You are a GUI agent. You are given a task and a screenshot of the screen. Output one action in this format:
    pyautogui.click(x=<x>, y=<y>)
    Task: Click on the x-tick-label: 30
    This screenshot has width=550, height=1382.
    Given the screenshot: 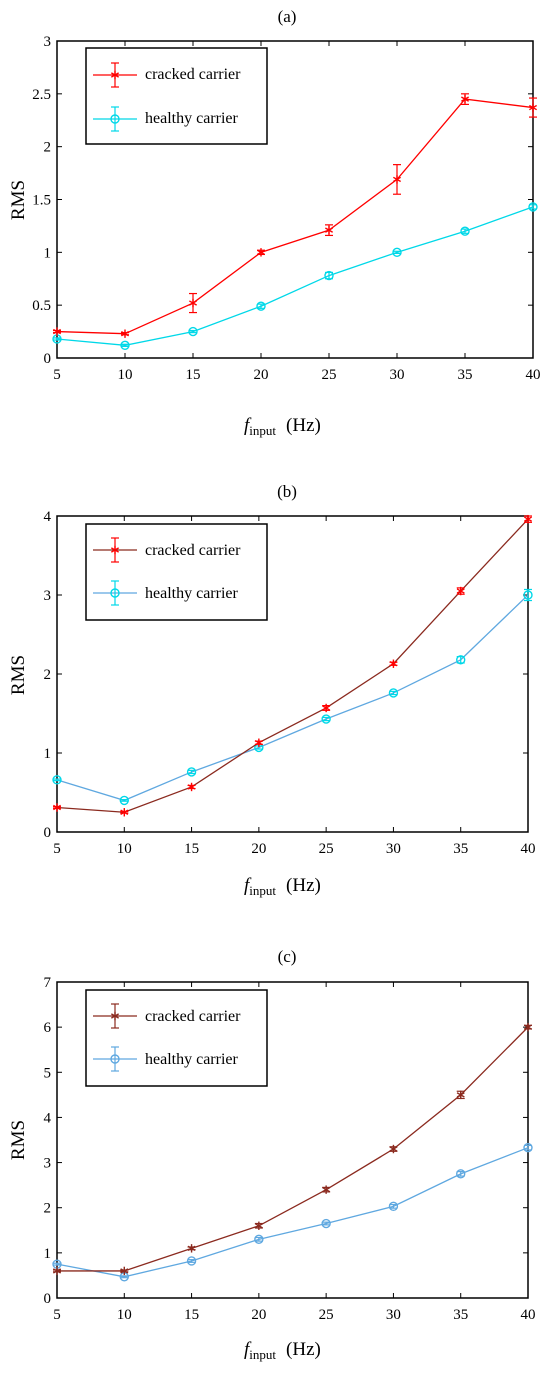 What is the action you would take?
    pyautogui.click(x=393, y=849)
    